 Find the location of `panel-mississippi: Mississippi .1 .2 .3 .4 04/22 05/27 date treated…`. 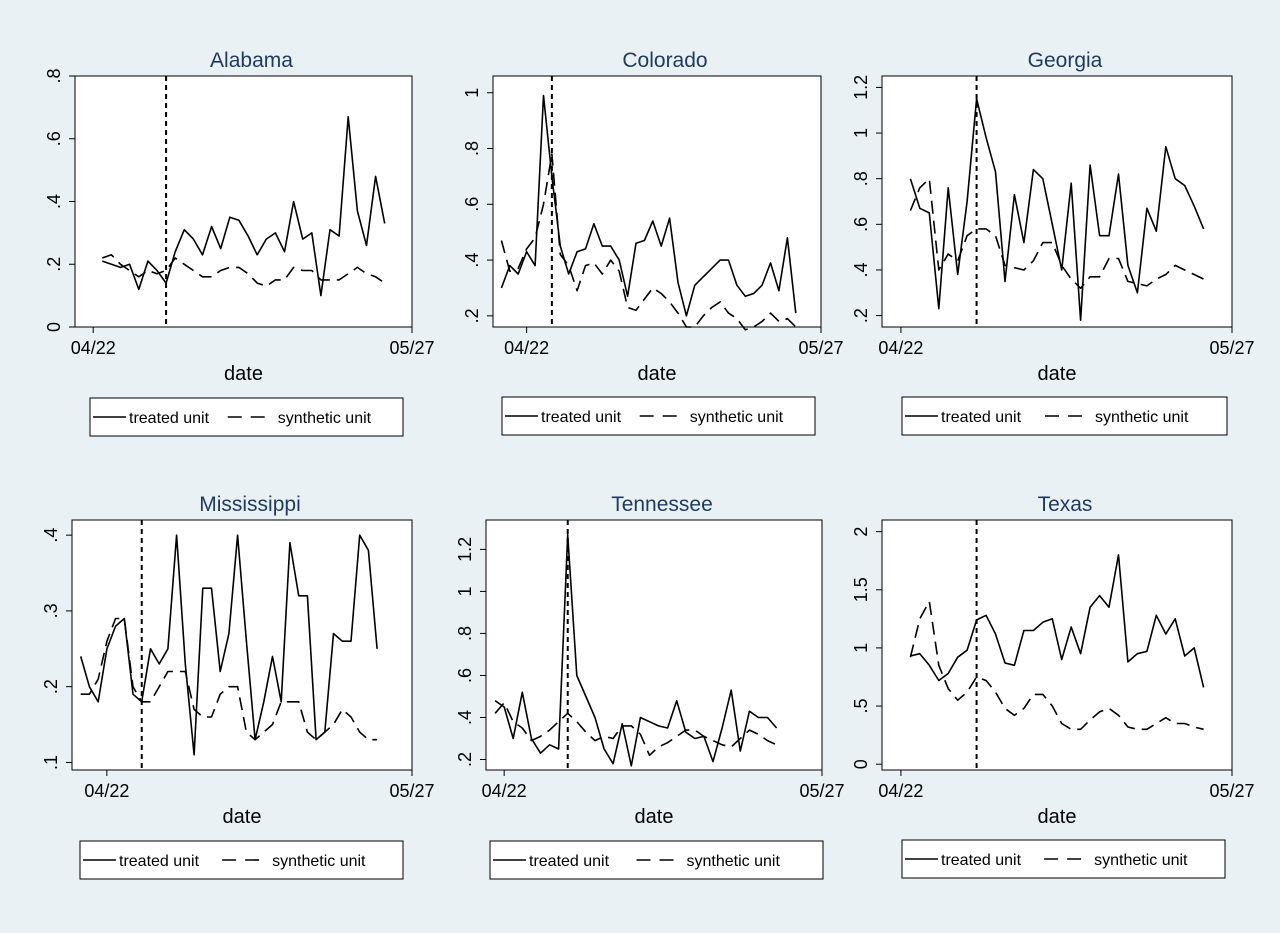

panel-mississippi: Mississippi .1 .2 .3 .4 04/22 05/27 date treated… is located at coordinates (238, 686).